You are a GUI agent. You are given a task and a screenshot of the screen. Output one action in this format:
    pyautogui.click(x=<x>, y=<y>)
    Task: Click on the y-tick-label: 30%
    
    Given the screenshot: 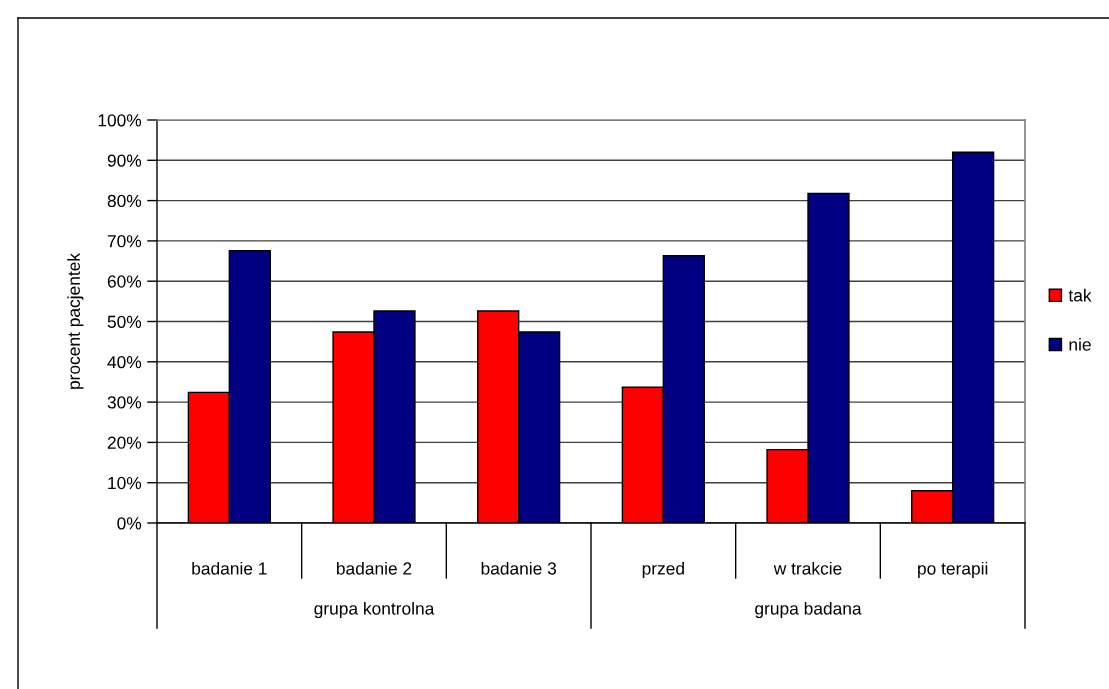 What is the action you would take?
    pyautogui.click(x=124, y=402)
    